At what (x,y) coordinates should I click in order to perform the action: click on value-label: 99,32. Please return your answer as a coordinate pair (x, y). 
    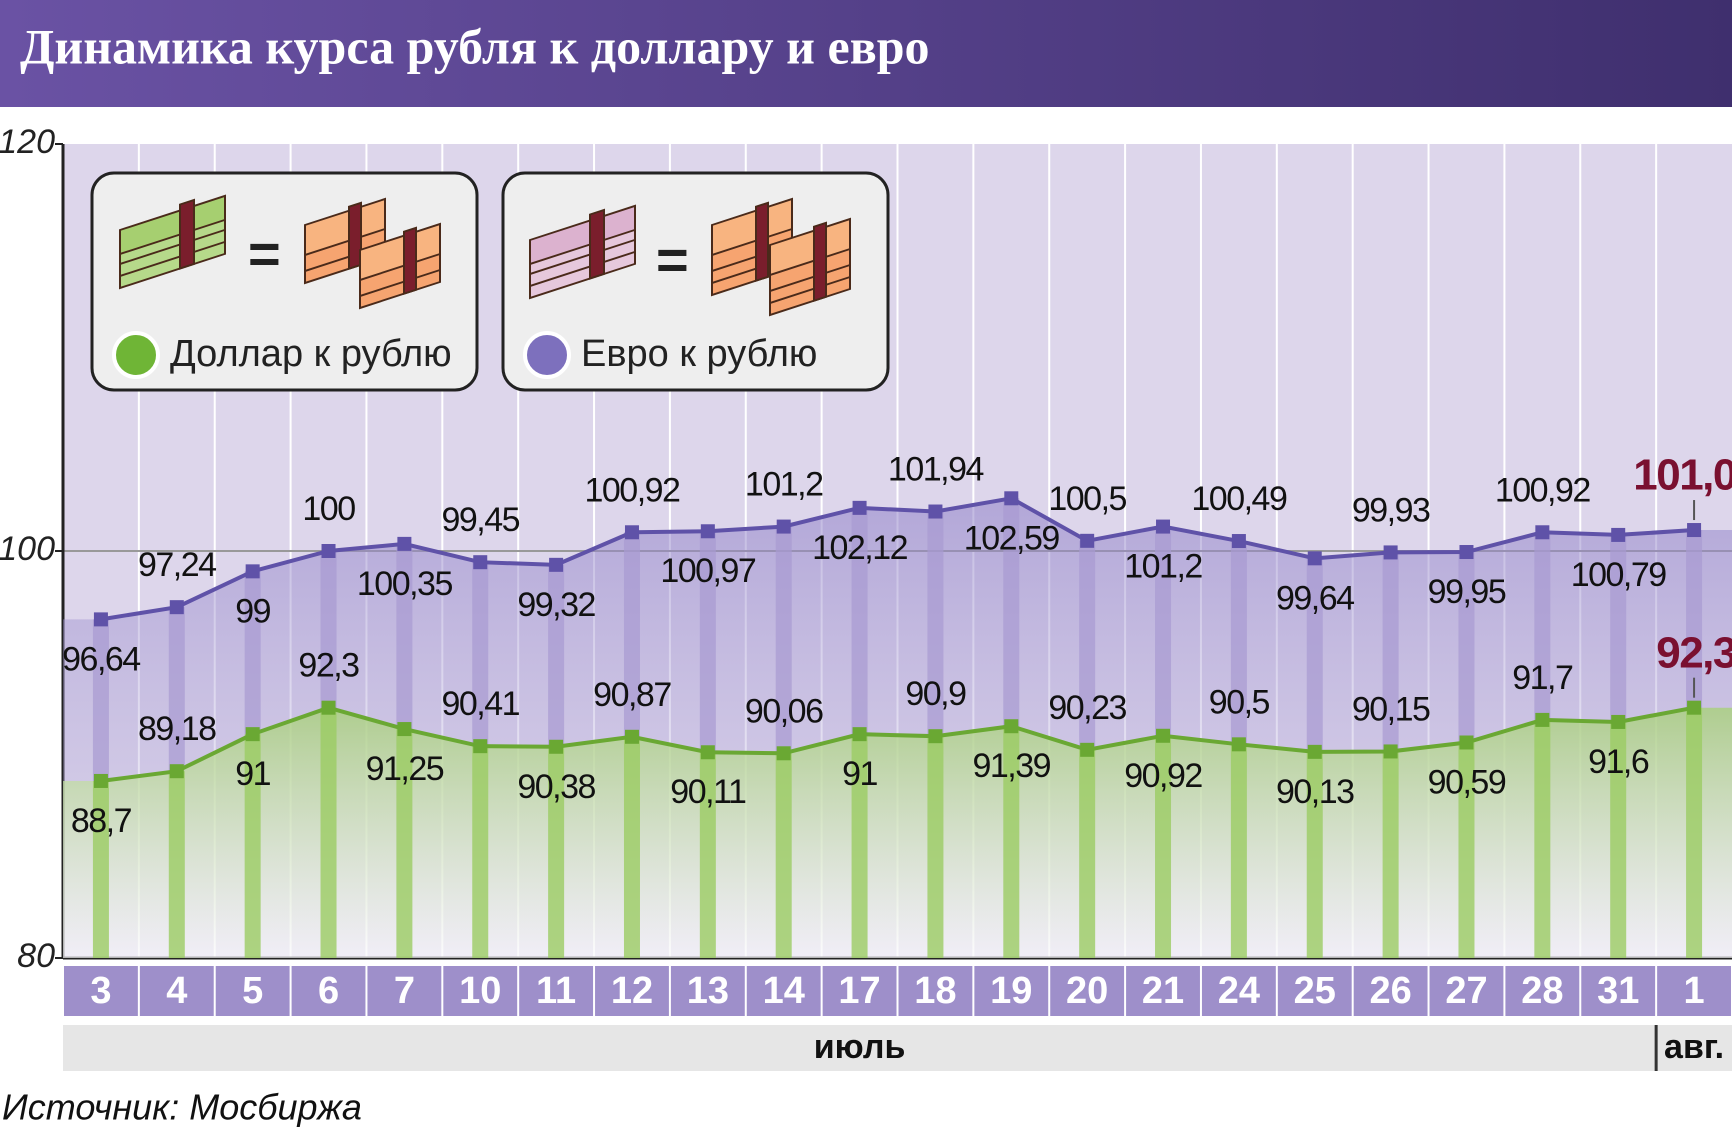
    Looking at the image, I should click on (556, 605).